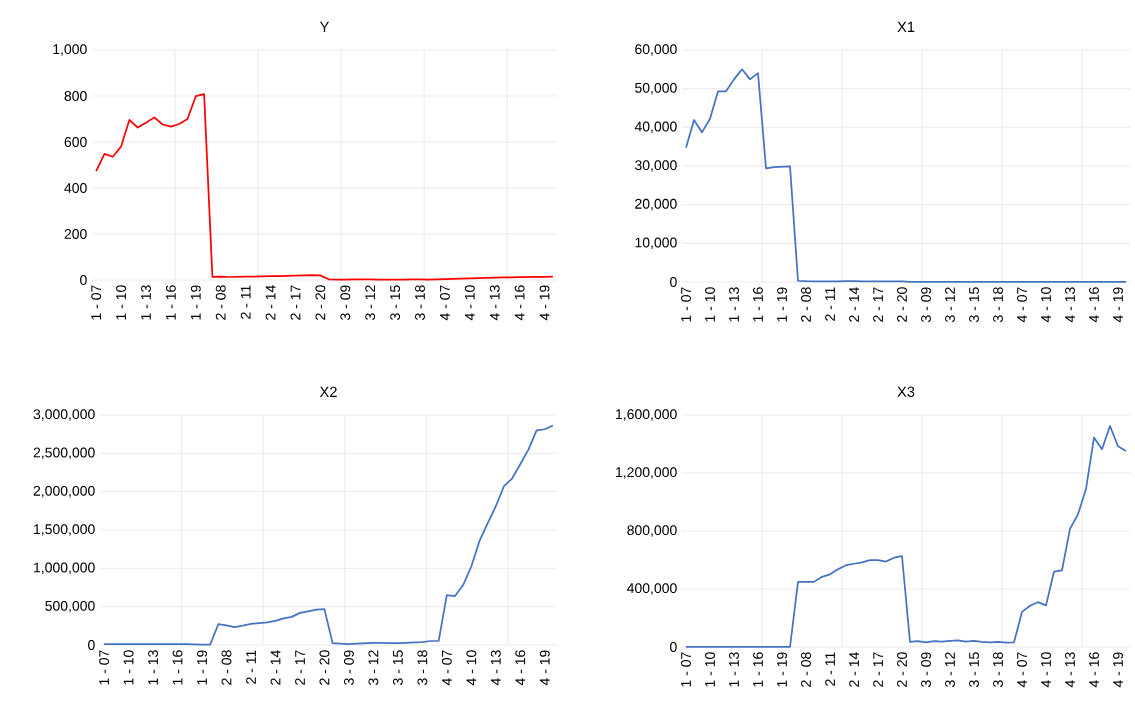 This screenshot has width=1135, height=705. I want to click on y-tick-label: 50,000, so click(656, 88).